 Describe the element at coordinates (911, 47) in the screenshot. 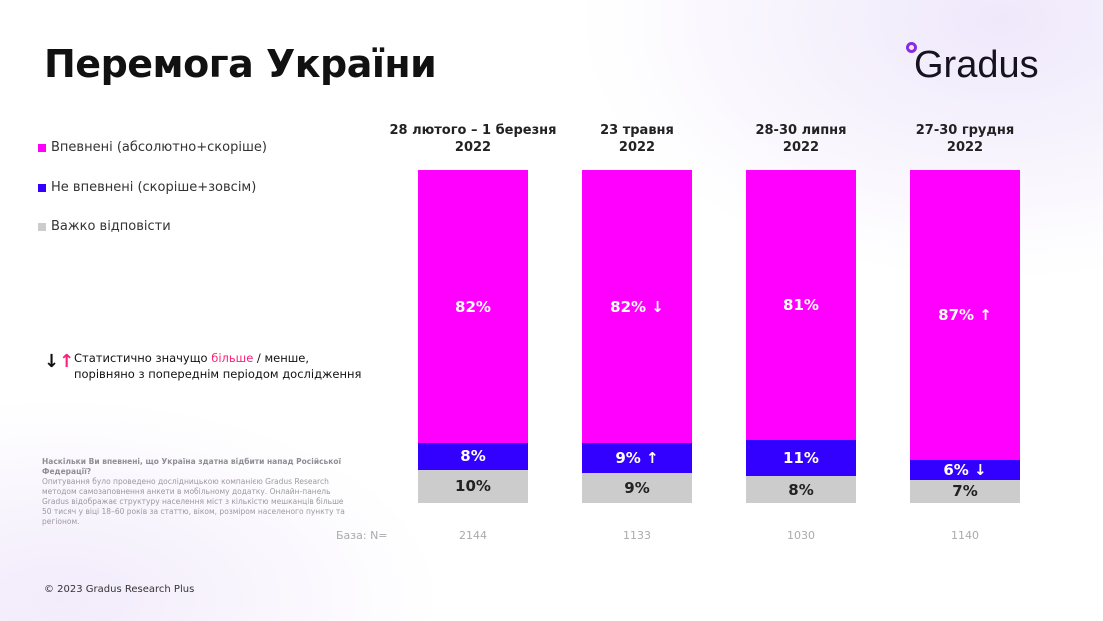

I see `logo-dot-icon` at that location.